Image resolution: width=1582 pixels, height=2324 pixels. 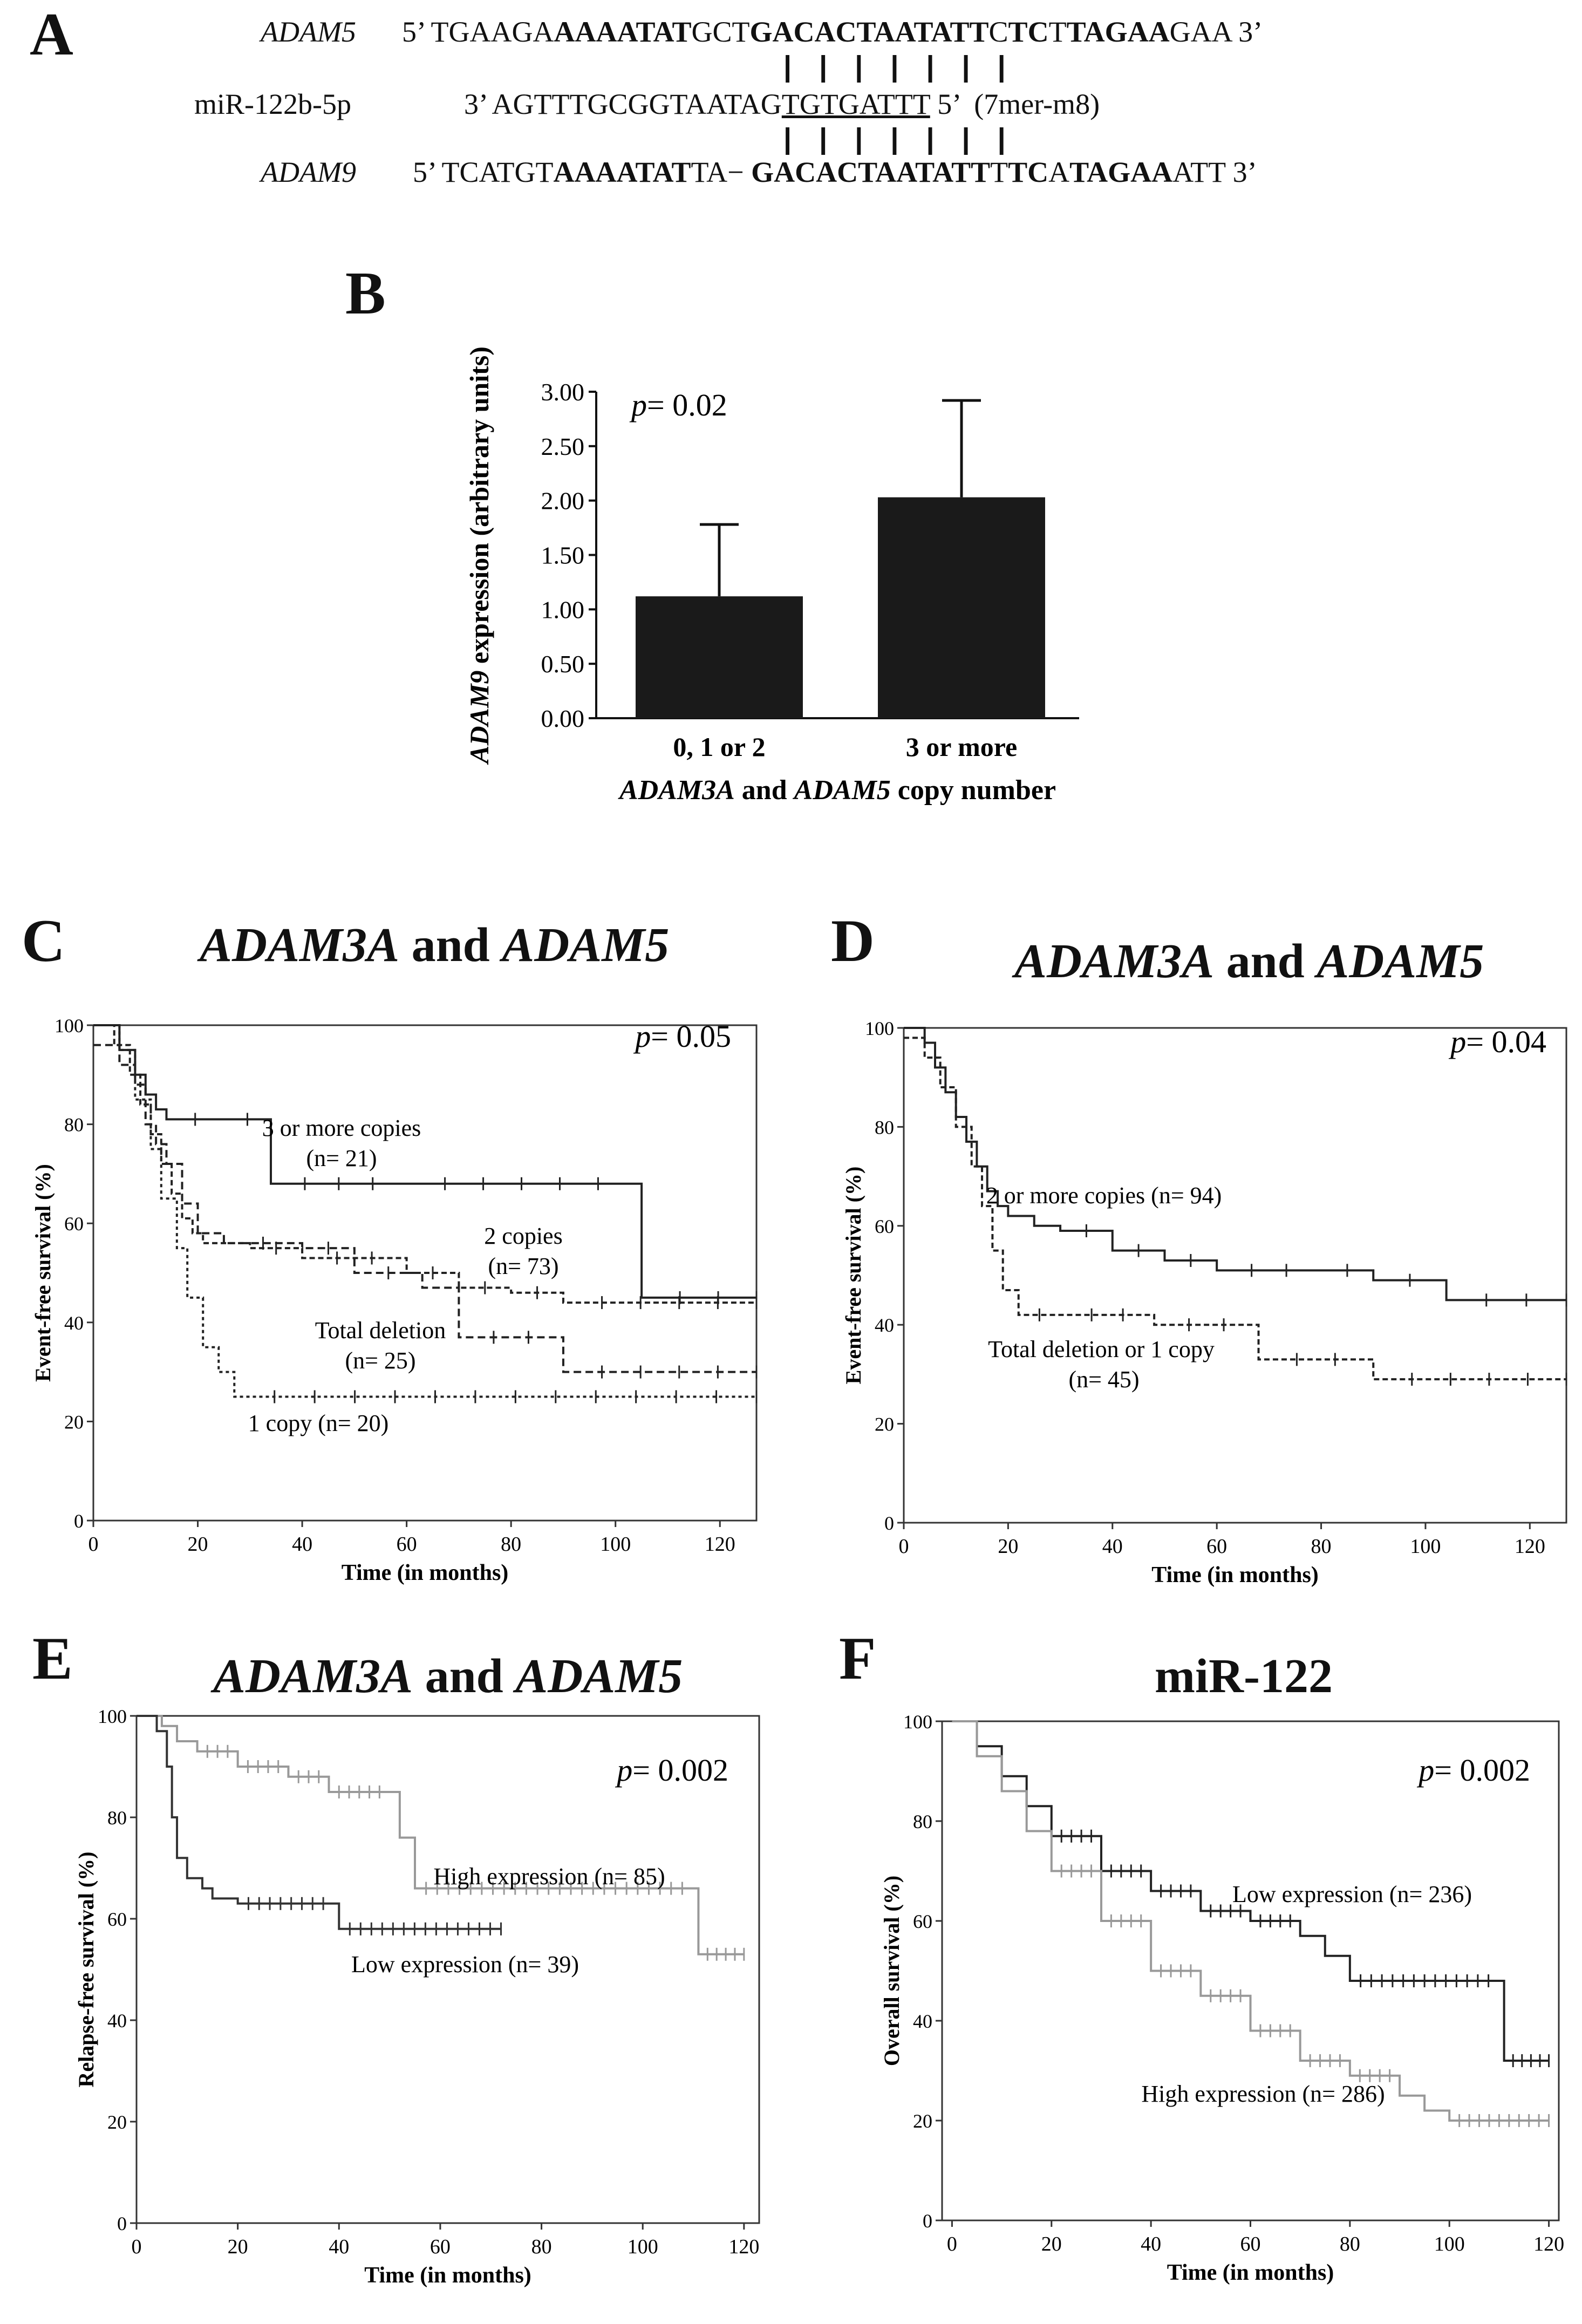 What do you see at coordinates (1249, 961) in the screenshot?
I see `panel-d-title: ADAM3A and ADAM5` at bounding box center [1249, 961].